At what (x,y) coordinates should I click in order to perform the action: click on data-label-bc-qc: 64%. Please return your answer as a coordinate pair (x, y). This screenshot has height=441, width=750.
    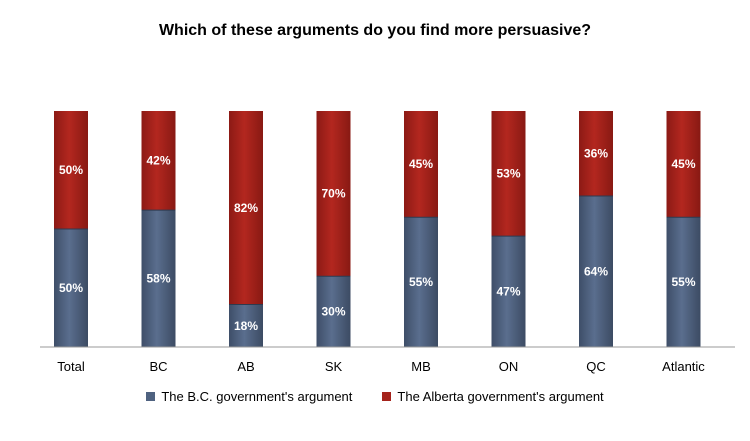
    Looking at the image, I should click on (596, 271).